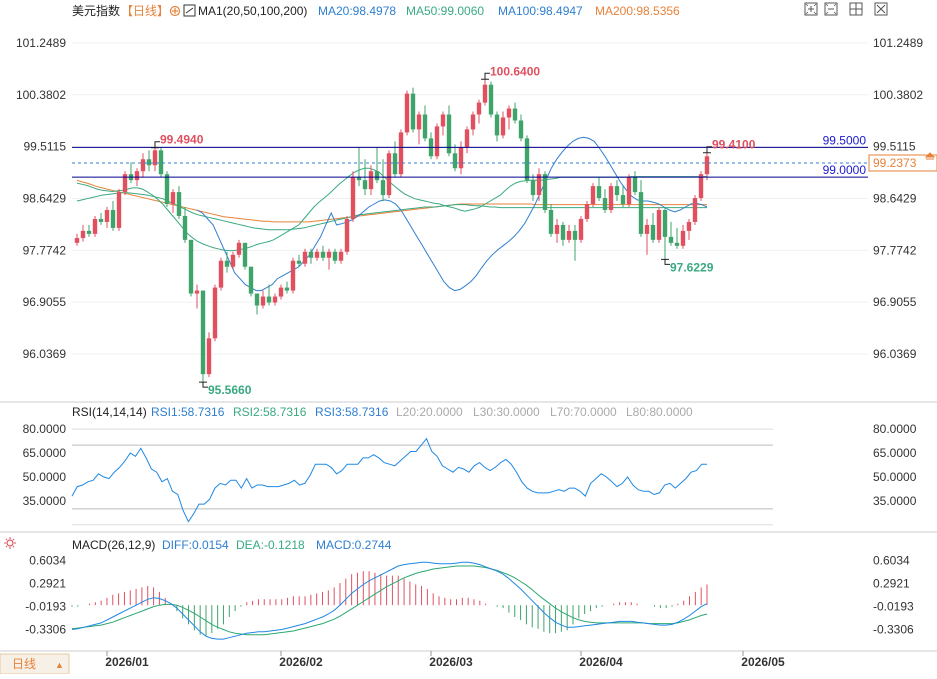  What do you see at coordinates (252, 11) in the screenshot?
I see `ma-label: MA1(20,50,100,200)` at bounding box center [252, 11].